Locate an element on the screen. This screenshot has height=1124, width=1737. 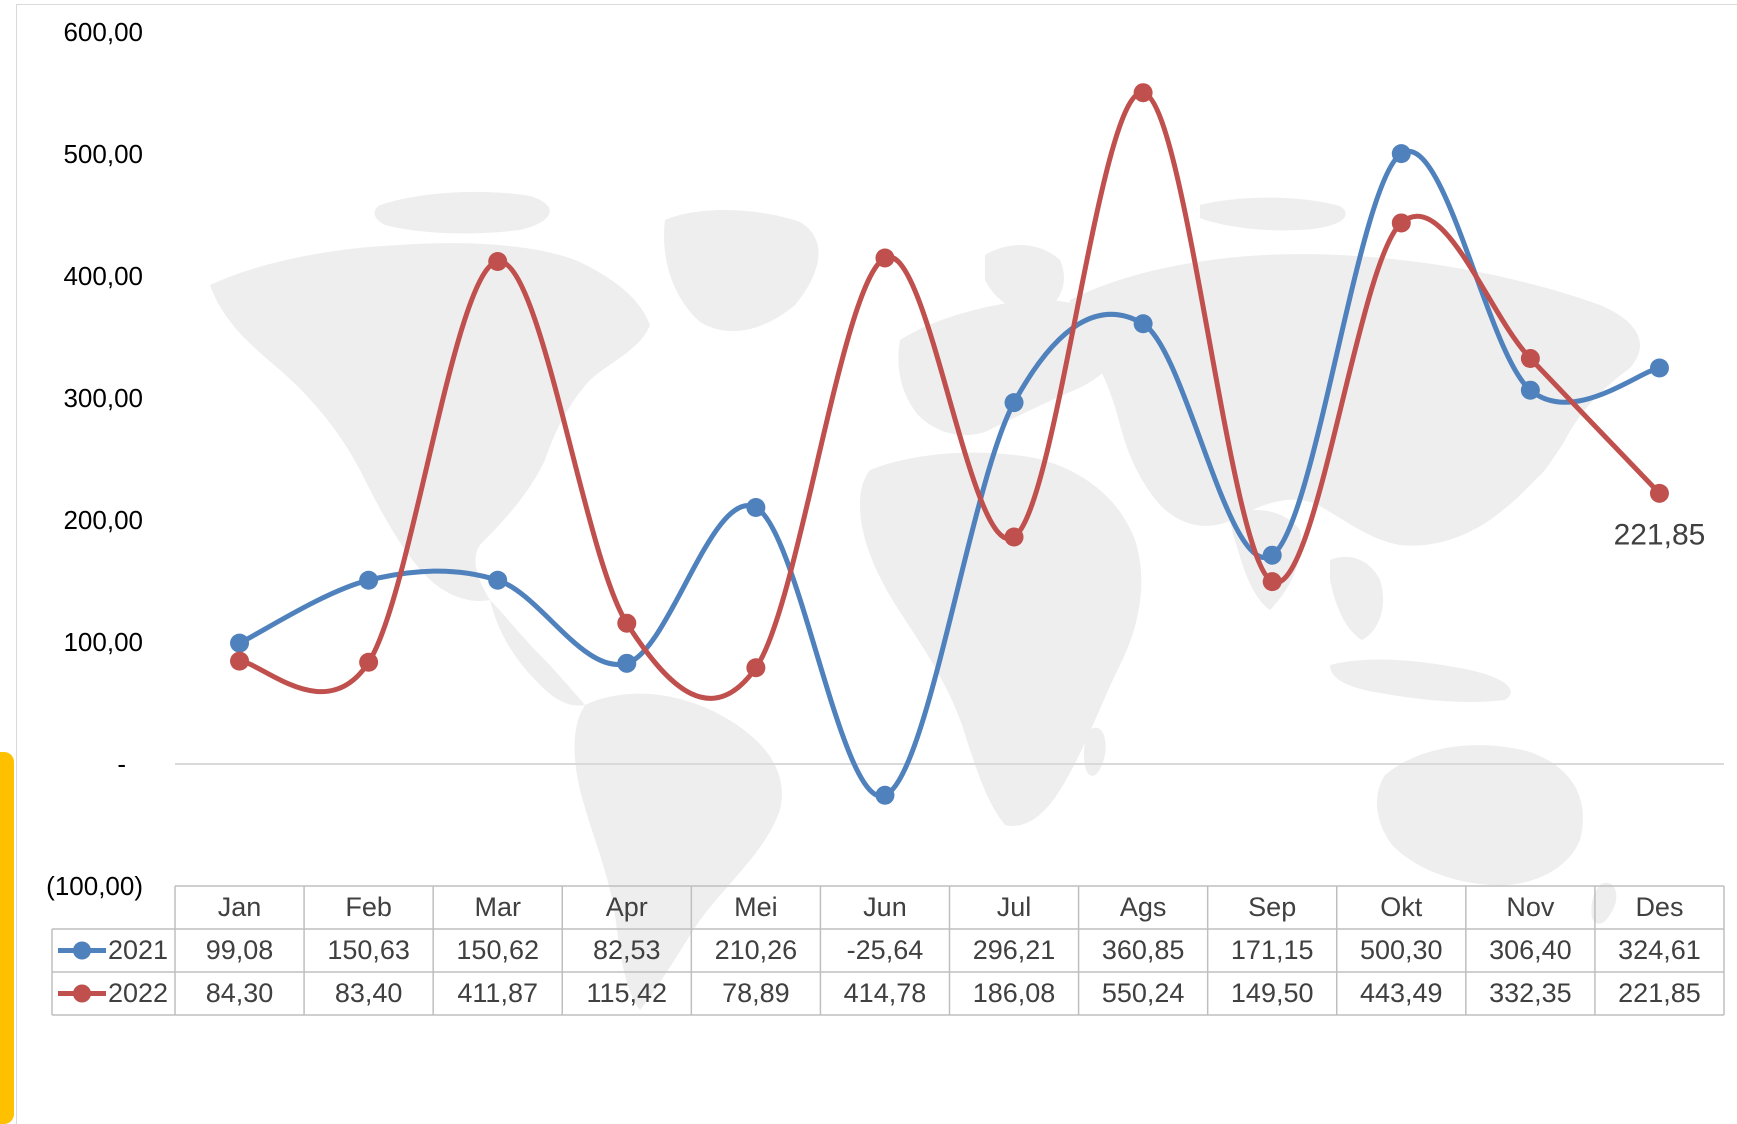
legend-label-2022: 2022 is located at coordinates (138, 993).